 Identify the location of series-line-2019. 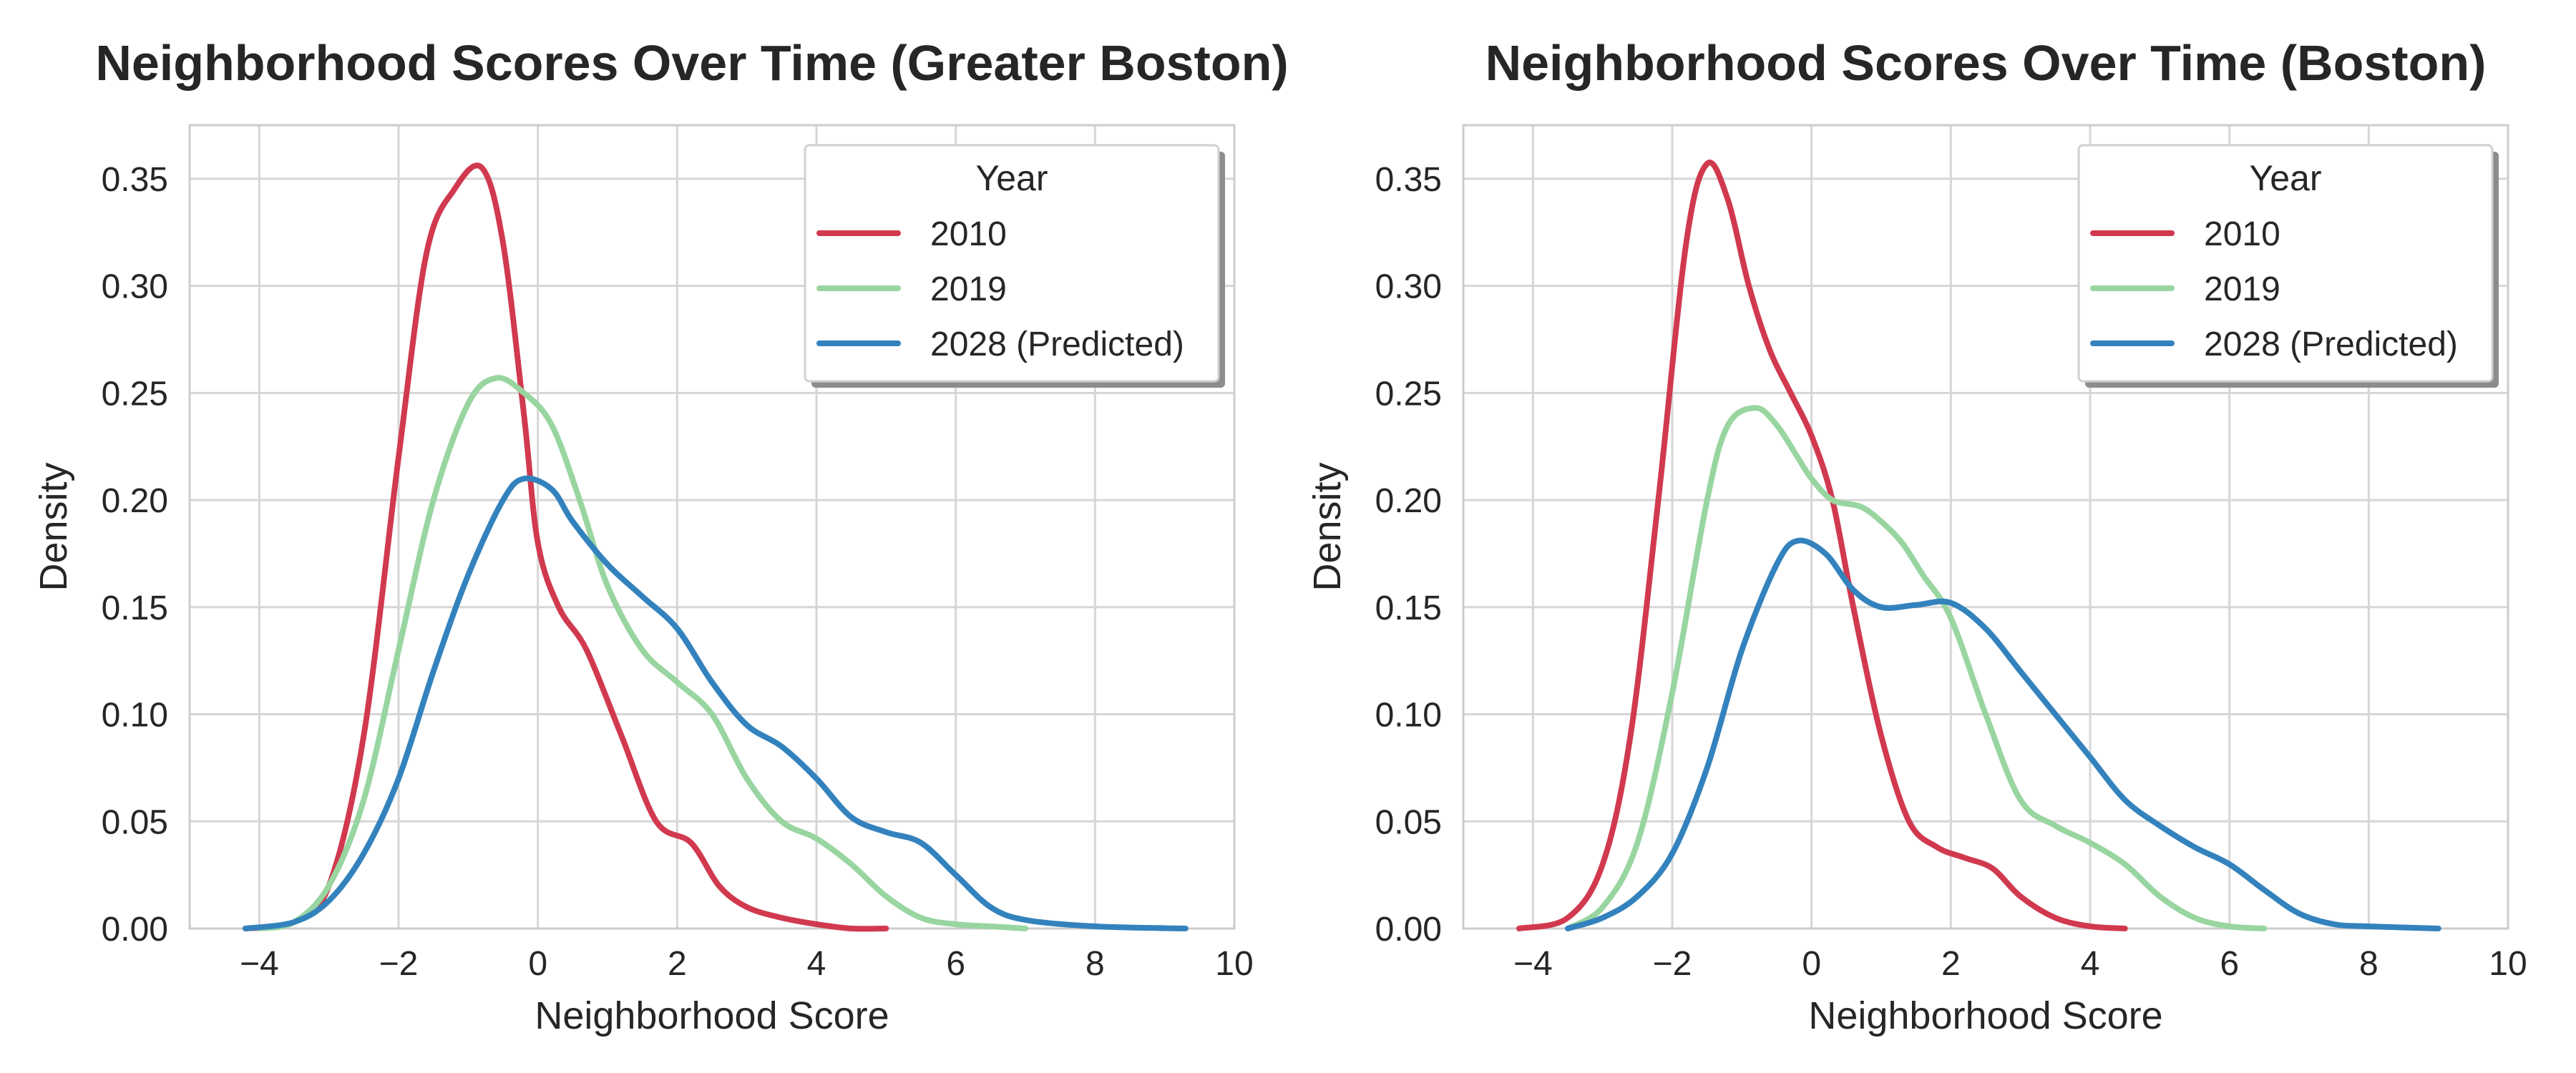
(1916, 668).